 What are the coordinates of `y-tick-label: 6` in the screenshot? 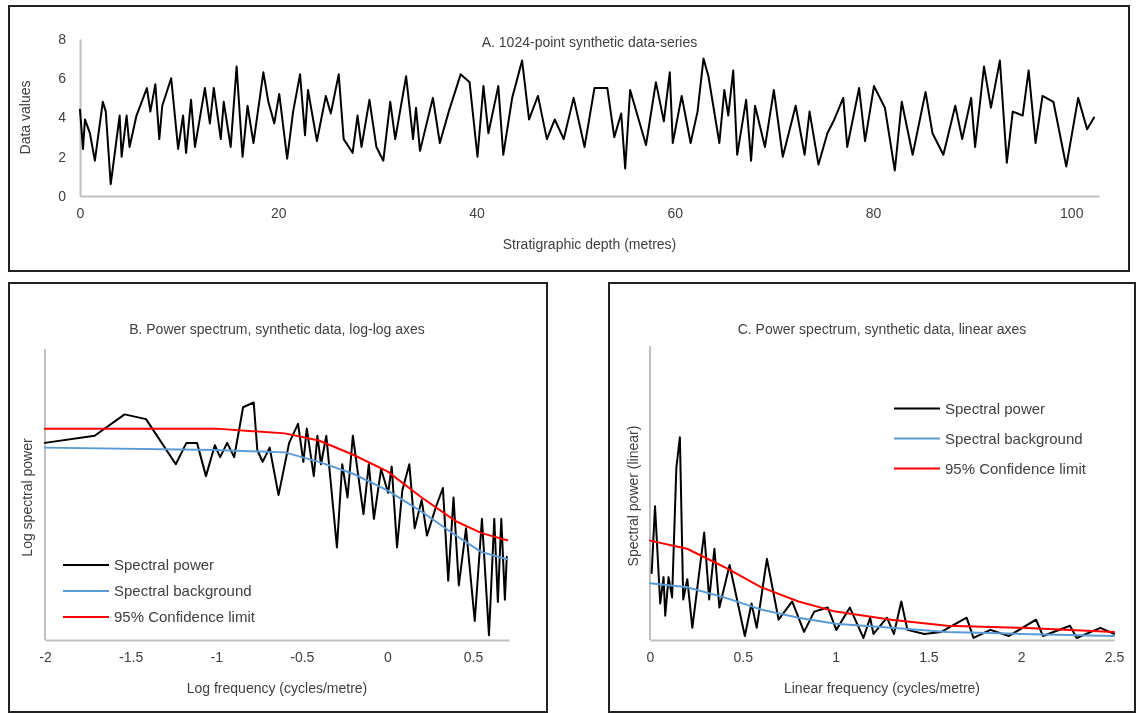 It's located at (62, 78).